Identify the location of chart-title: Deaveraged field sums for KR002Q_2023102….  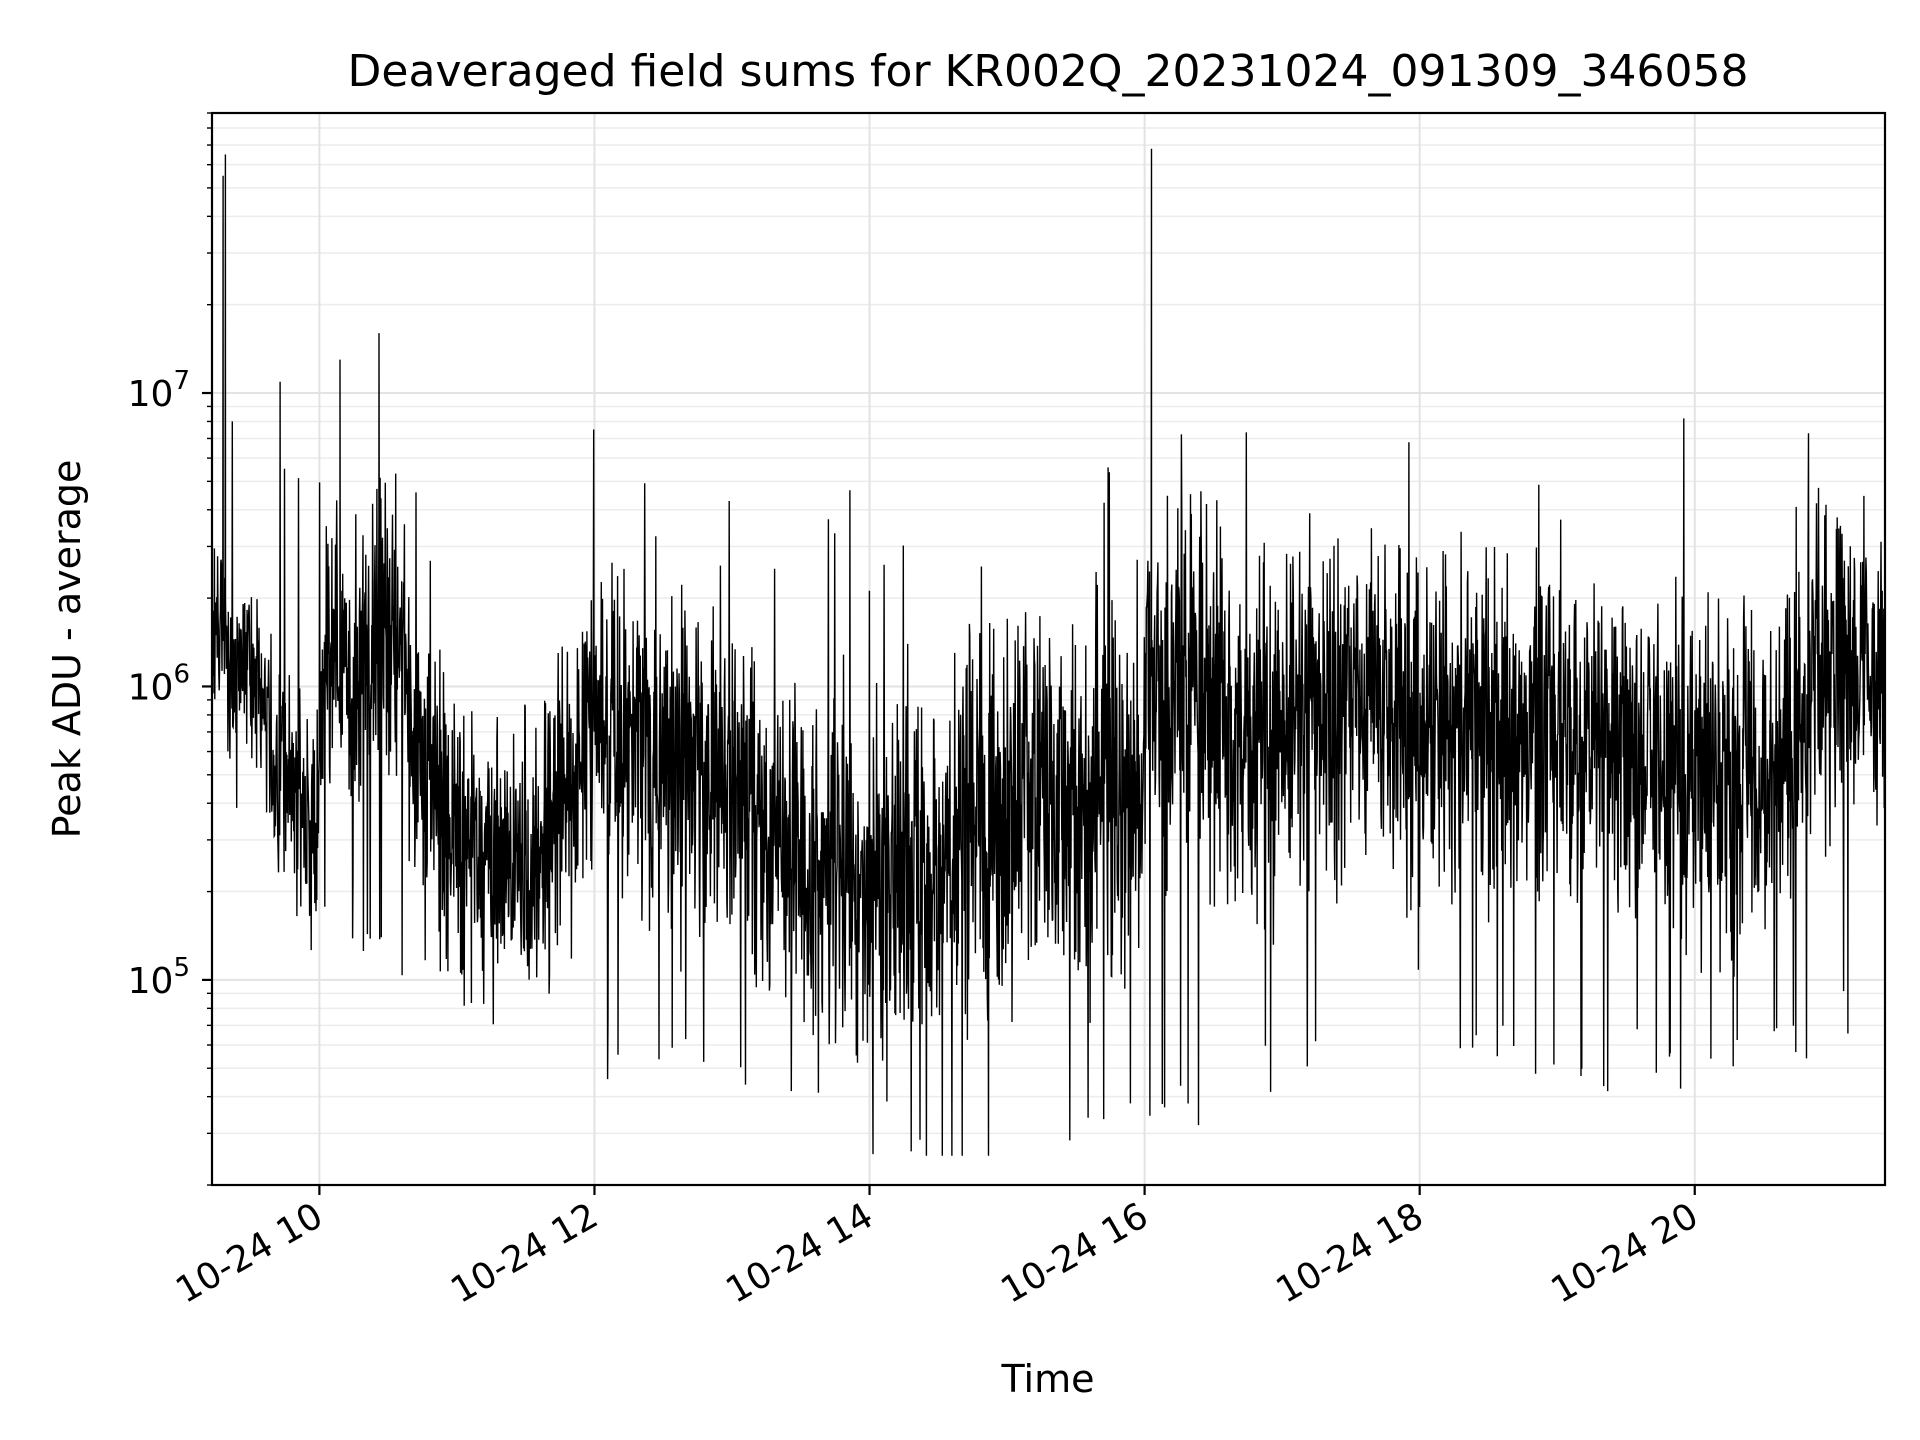
(1048, 71).